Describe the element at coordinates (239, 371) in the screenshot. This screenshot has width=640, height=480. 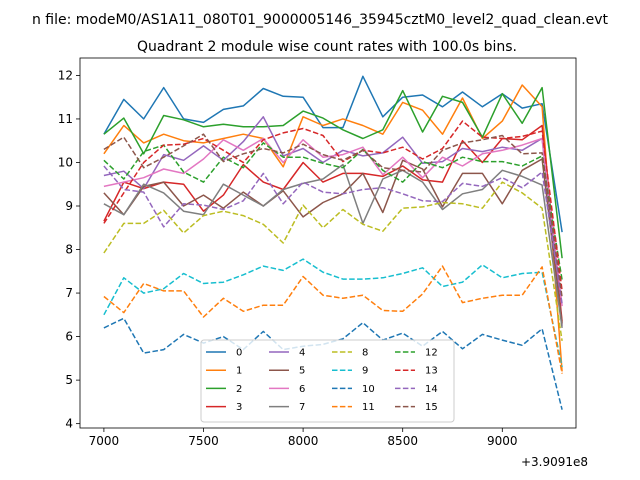
I see `legend-label-1: 1` at that location.